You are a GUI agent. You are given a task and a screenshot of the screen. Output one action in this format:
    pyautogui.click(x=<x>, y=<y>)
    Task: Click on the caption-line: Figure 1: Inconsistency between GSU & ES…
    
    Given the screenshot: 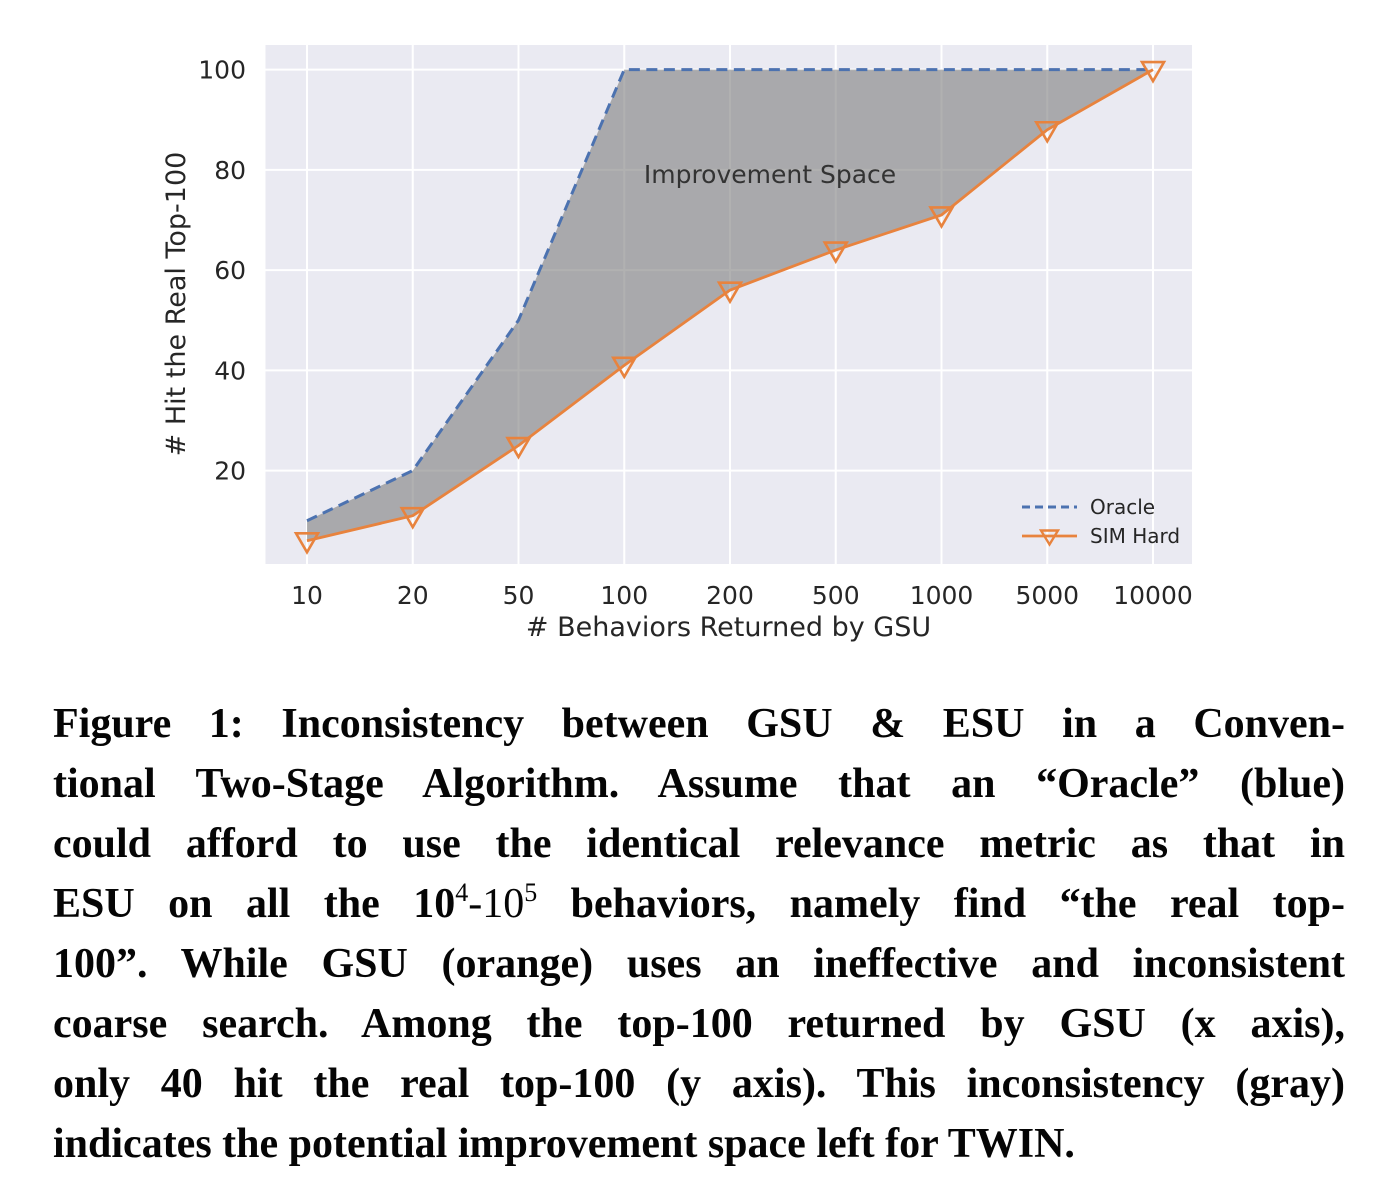 What is the action you would take?
    pyautogui.click(x=699, y=724)
    